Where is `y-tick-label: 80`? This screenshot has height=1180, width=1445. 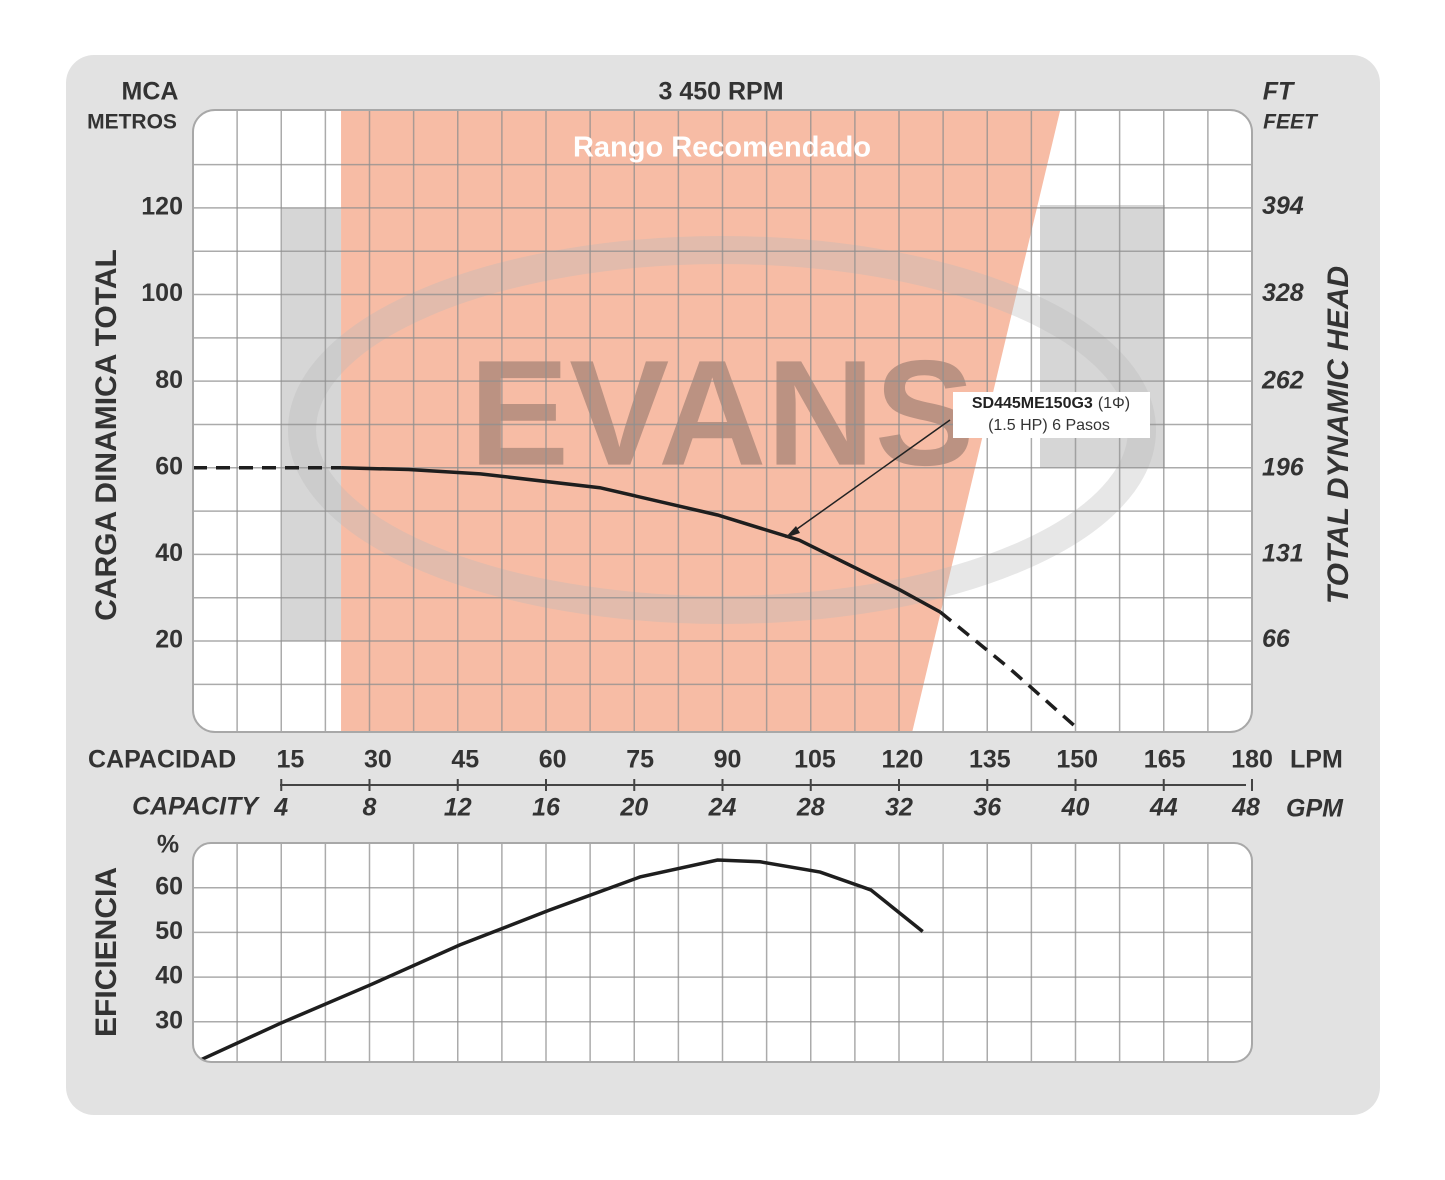
y-tick-label: 80 is located at coordinates (169, 380).